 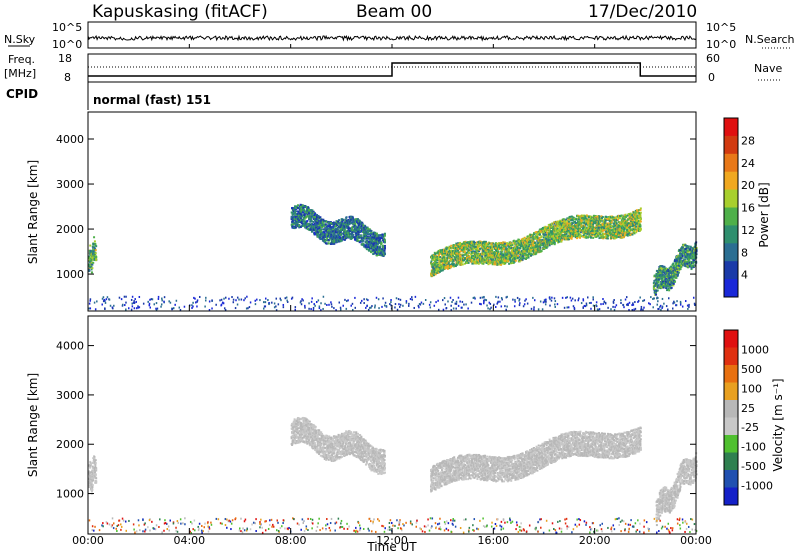 What do you see at coordinates (768, 68) in the screenshot?
I see `nave-label: Nave` at bounding box center [768, 68].